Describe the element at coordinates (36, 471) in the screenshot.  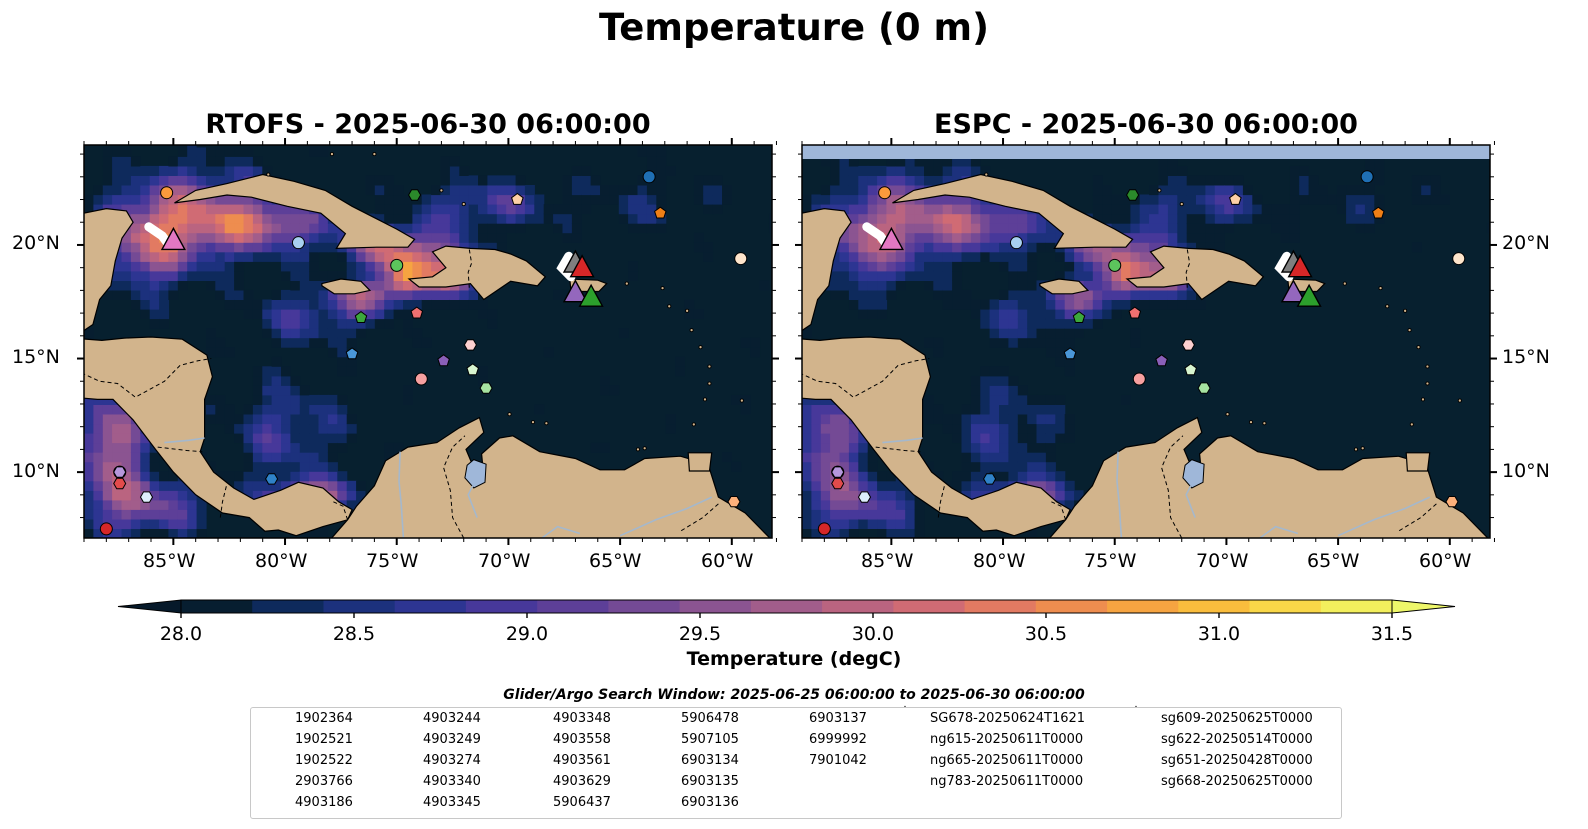
I see `lat-label-10n-left: 10°N` at that location.